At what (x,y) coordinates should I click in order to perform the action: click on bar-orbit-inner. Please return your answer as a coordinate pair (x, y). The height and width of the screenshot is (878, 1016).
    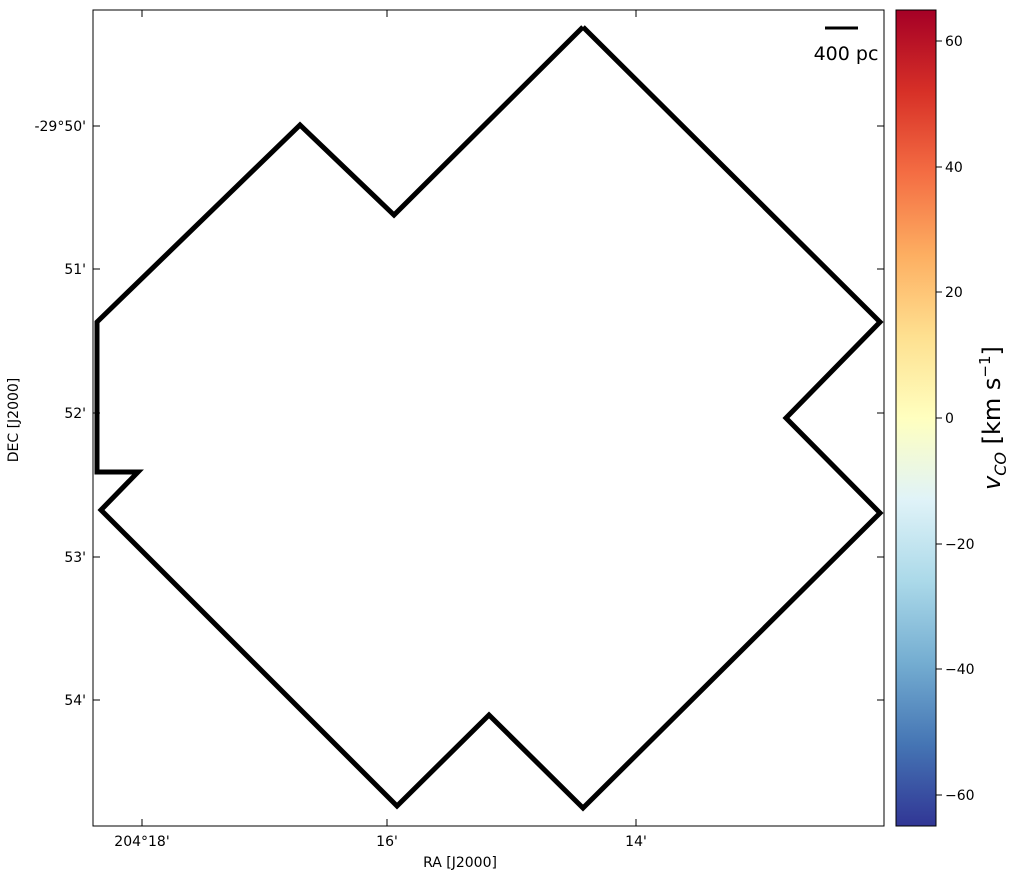
    Looking at the image, I should click on (365, 504).